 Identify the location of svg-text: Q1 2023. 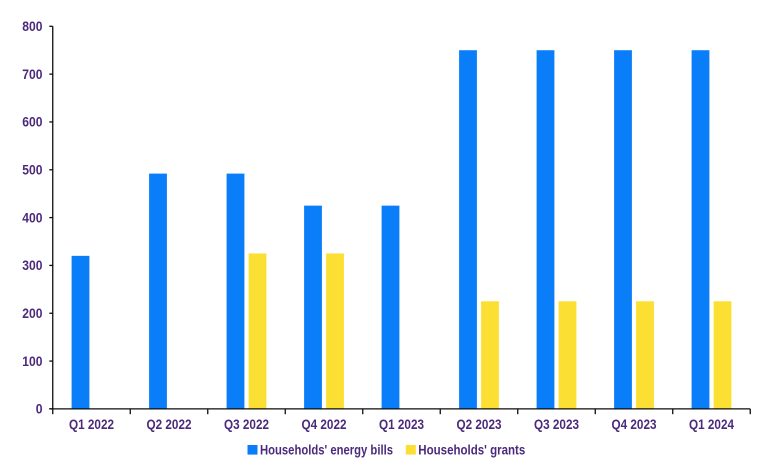
(401, 424).